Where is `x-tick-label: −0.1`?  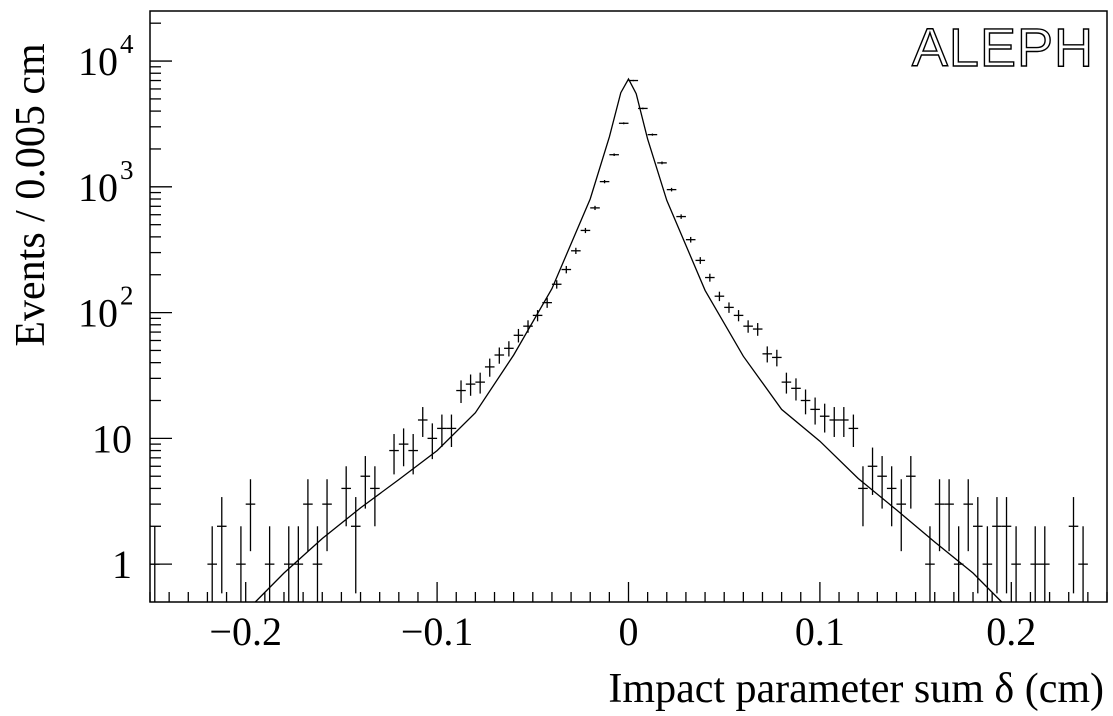 x-tick-label: −0.1 is located at coordinates (437, 631).